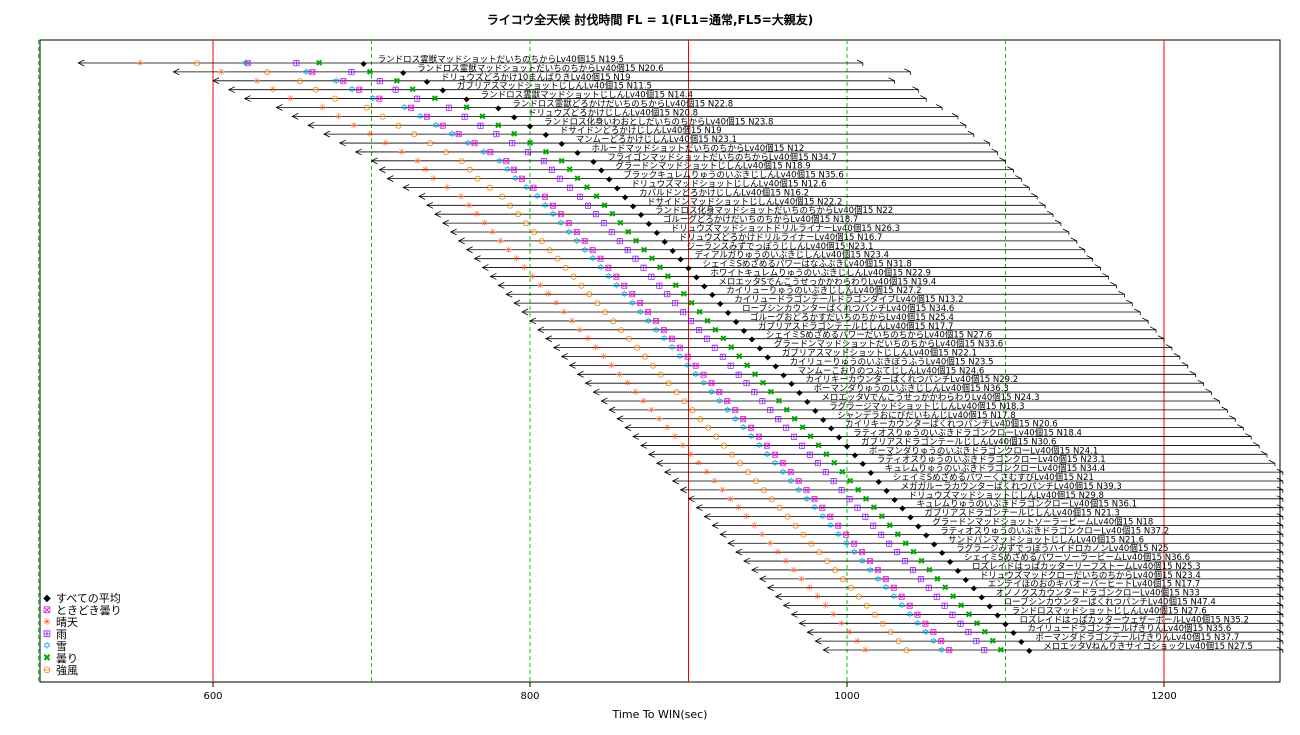  What do you see at coordinates (1011, 486) in the screenshot?
I see `row-label: メガガルーラカウンターばくれつパンチLv40個15 N39.3` at bounding box center [1011, 486].